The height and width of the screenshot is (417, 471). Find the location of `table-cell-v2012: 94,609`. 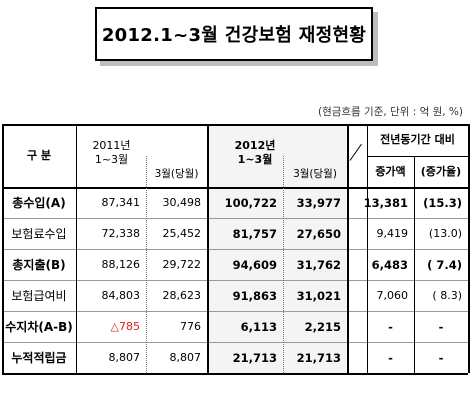

table-cell-v2012: 94,609 is located at coordinates (254, 264).